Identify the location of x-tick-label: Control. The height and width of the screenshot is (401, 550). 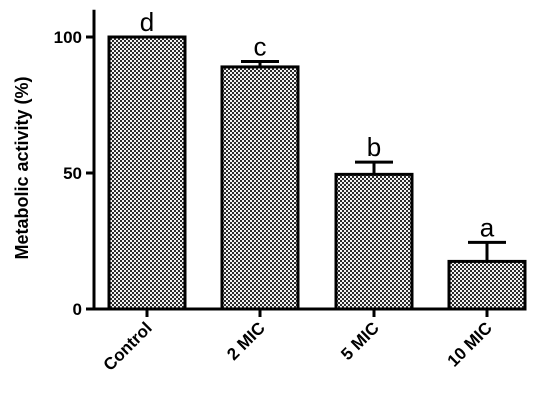
(128, 346).